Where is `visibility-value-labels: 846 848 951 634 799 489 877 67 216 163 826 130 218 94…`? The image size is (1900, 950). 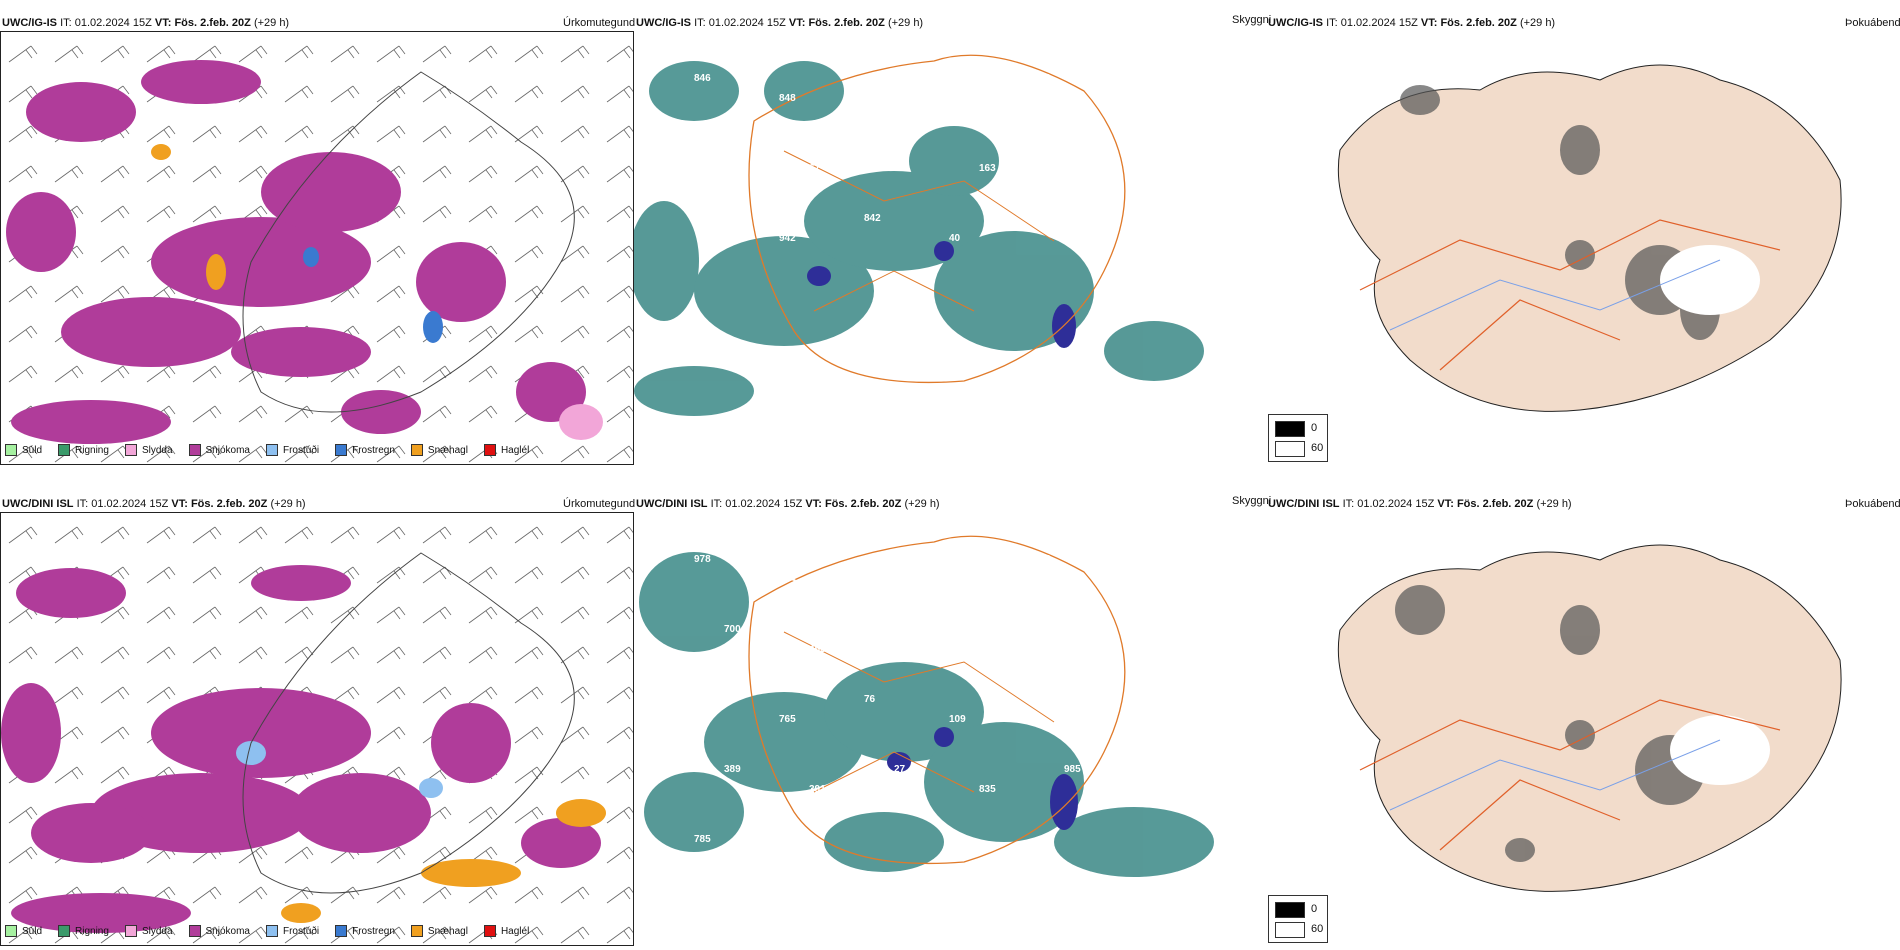 visibility-value-labels: 846 848 951 634 799 489 877 67 216 163 826 130 218 94… is located at coordinates (930, 158).